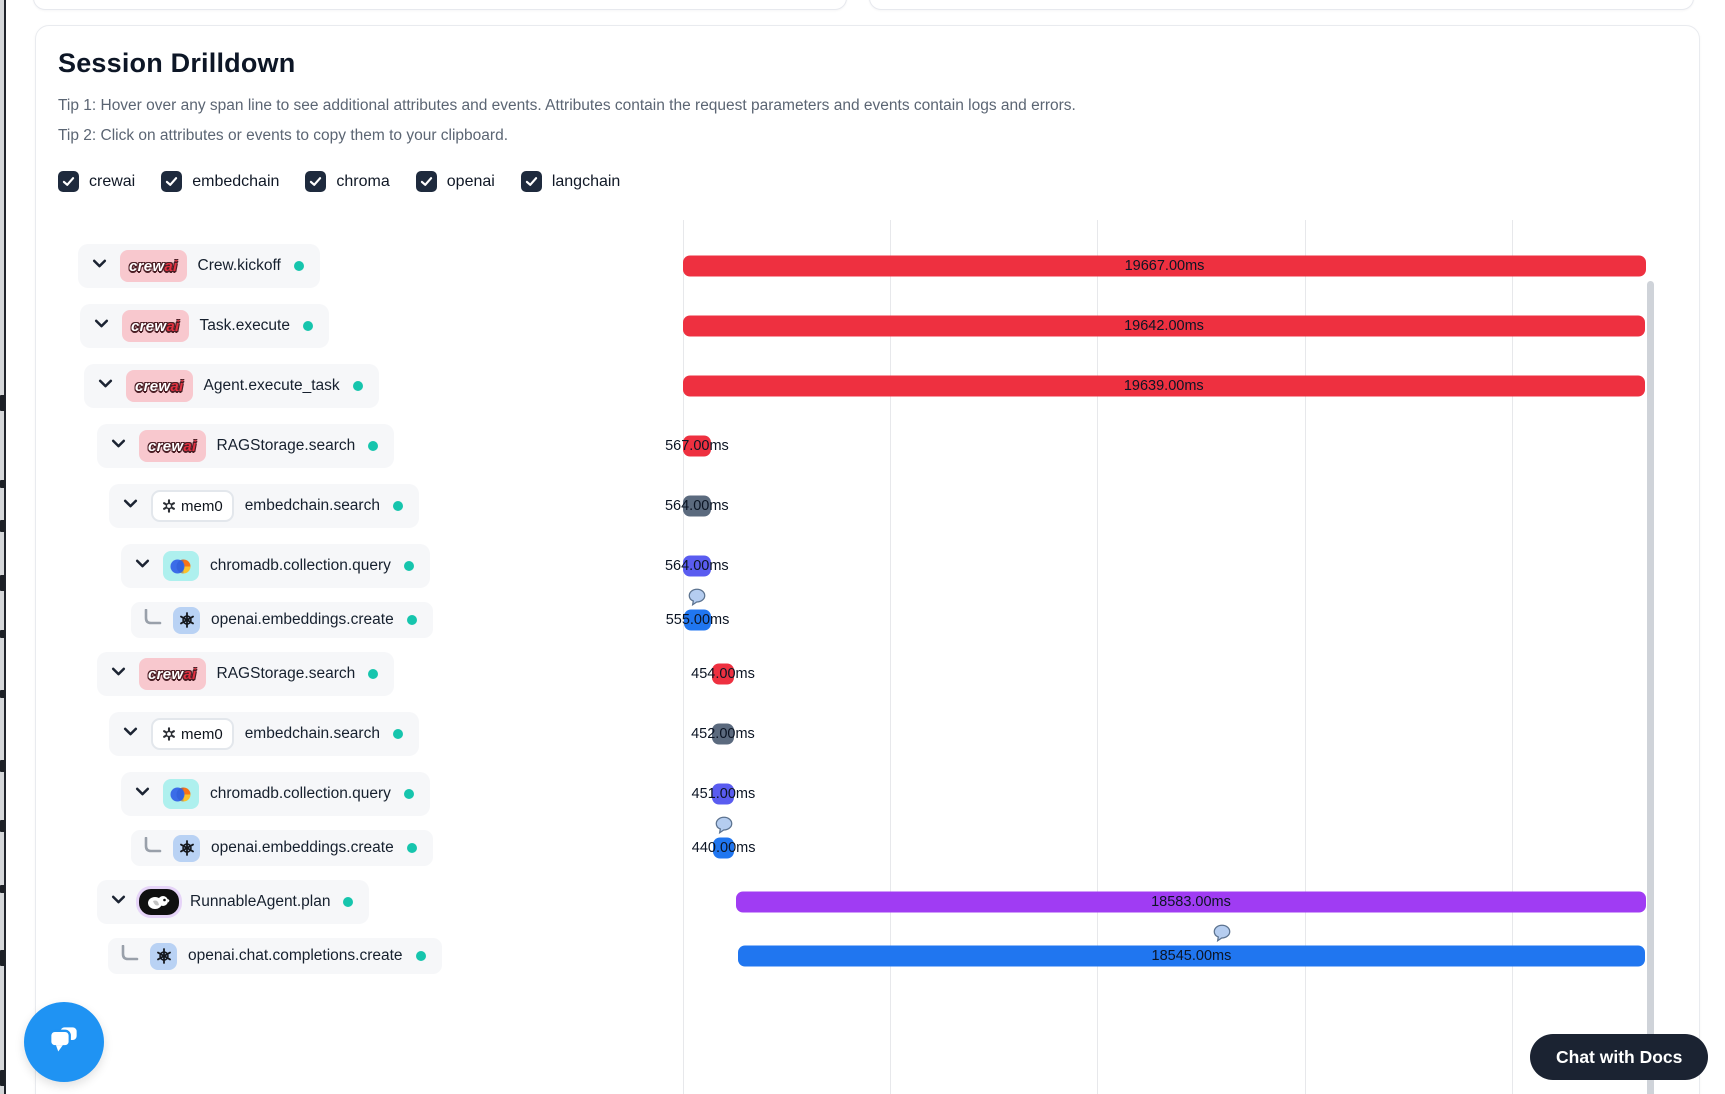 Image resolution: width=1725 pixels, height=1094 pixels. Describe the element at coordinates (271, 385) in the screenshot. I see `span-name: Agent.execute_task` at that location.